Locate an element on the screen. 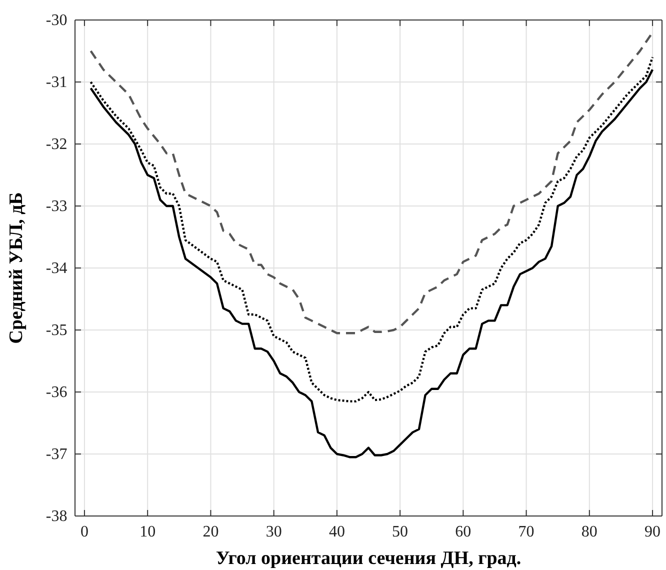 This screenshot has height=570, width=666. x-tick-label: 50 is located at coordinates (400, 532).